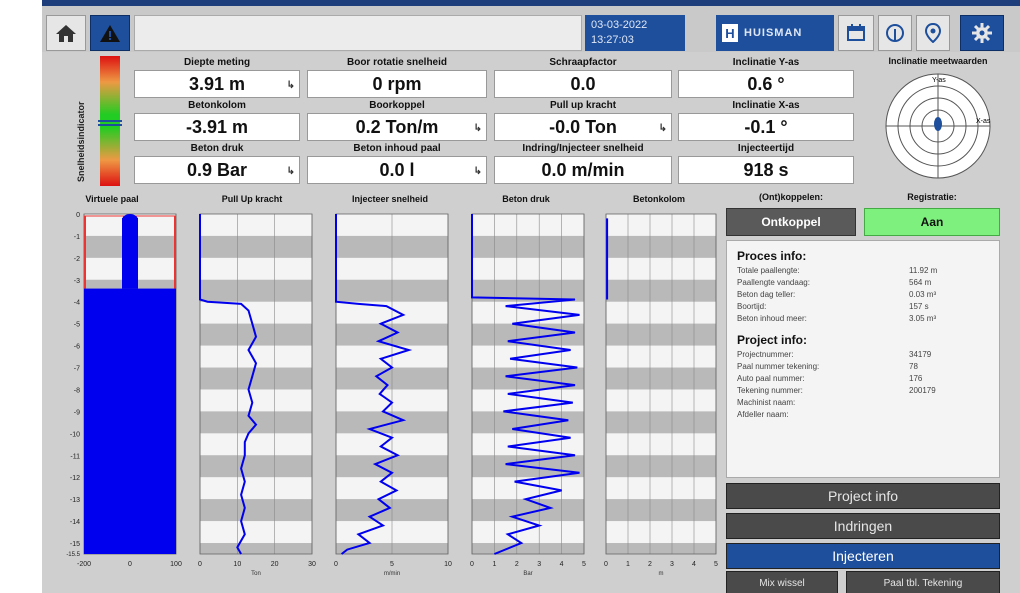 The image size is (1020, 593). I want to click on metric-value-box: 0.0, so click(583, 84).